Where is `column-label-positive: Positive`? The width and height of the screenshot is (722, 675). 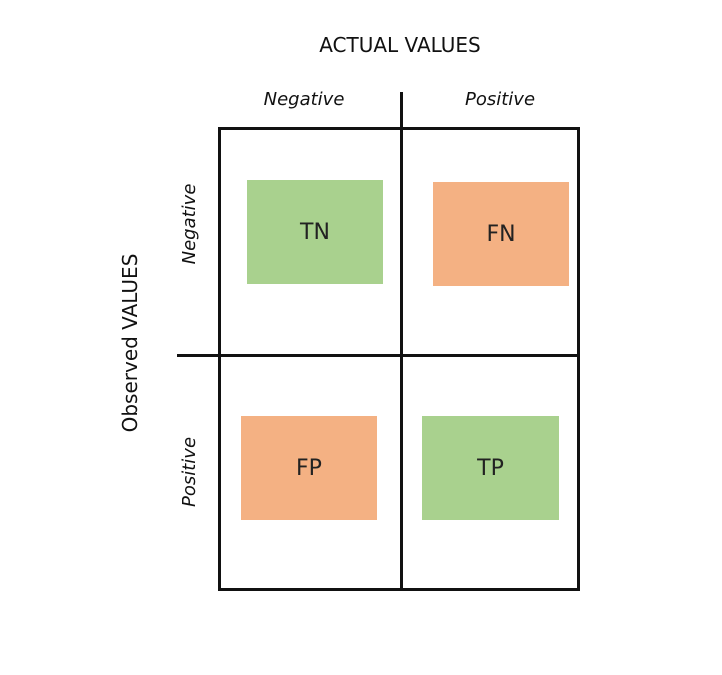 column-label-positive: Positive is located at coordinates (500, 99).